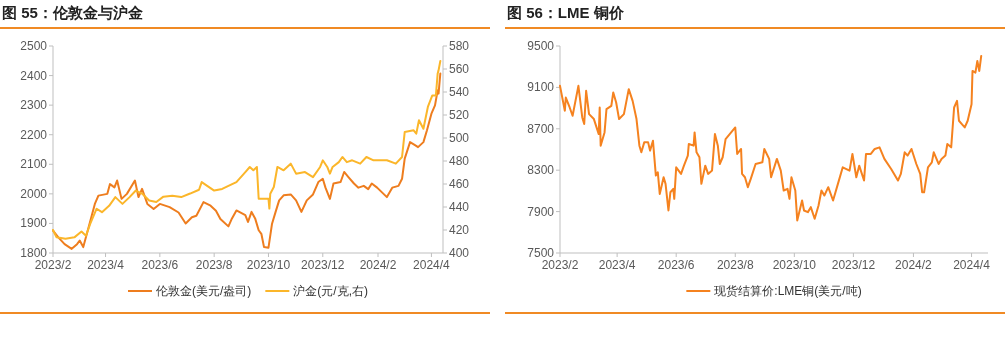  I want to click on y2-tick-label: 560, so click(459, 69).